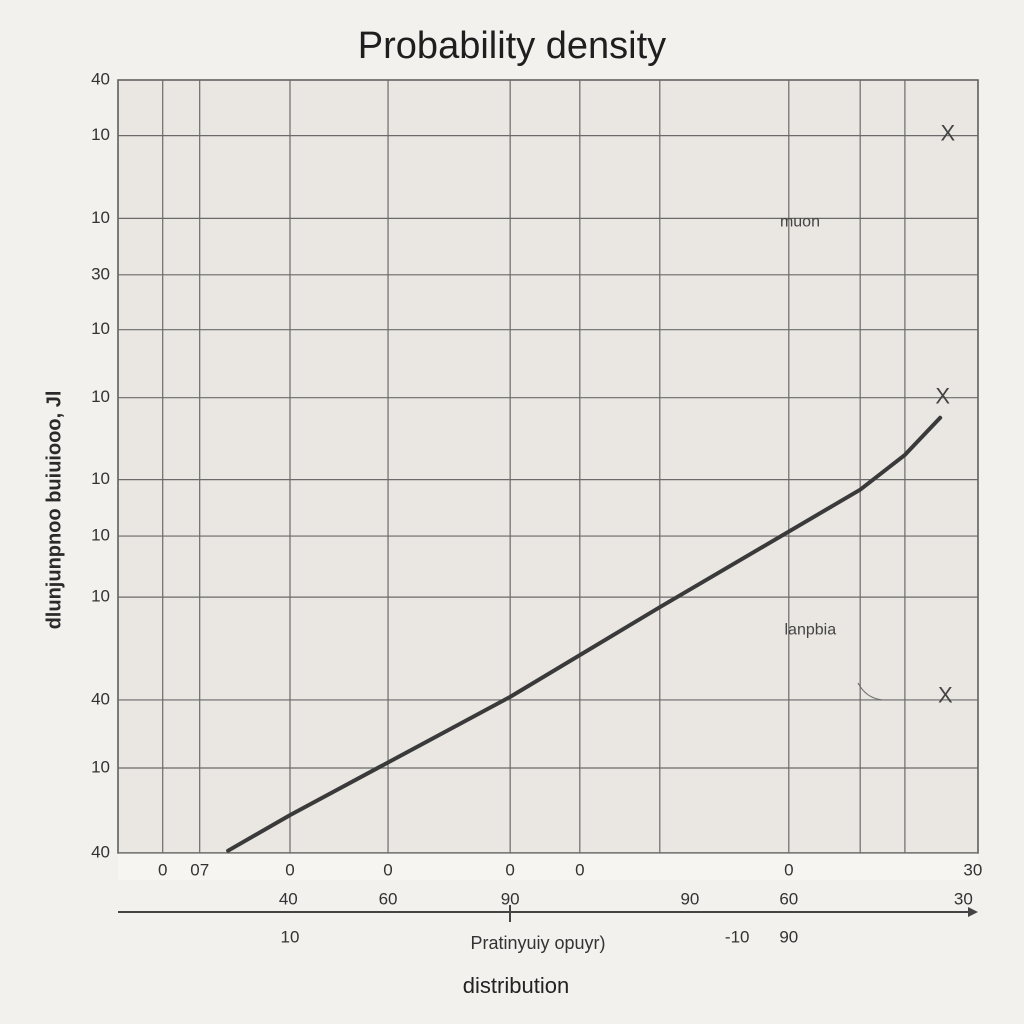 Image resolution: width=1024 pixels, height=1024 pixels. I want to click on x-tick-label: 10, so click(290, 936).